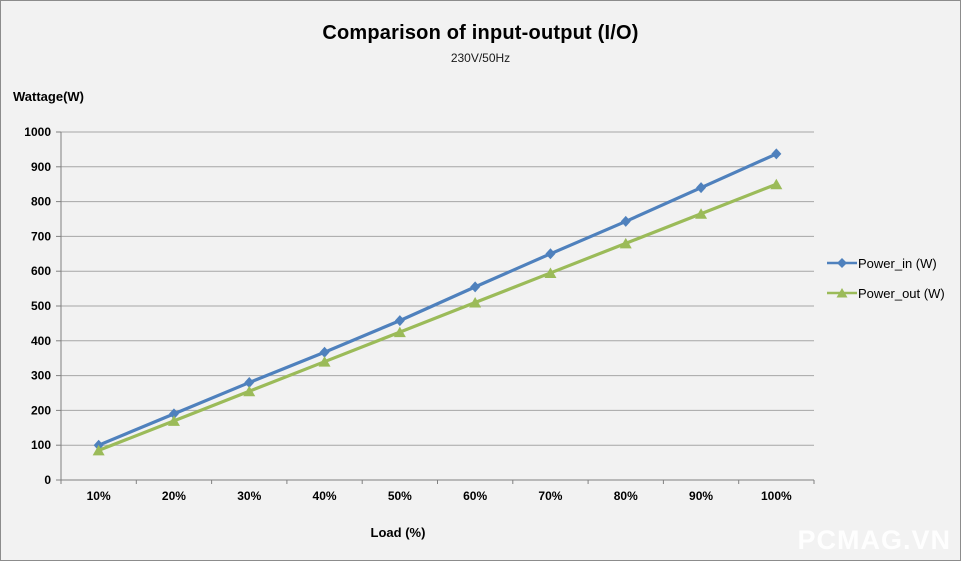  Describe the element at coordinates (776, 496) in the screenshot. I see `x-tick-label: 100%` at that location.